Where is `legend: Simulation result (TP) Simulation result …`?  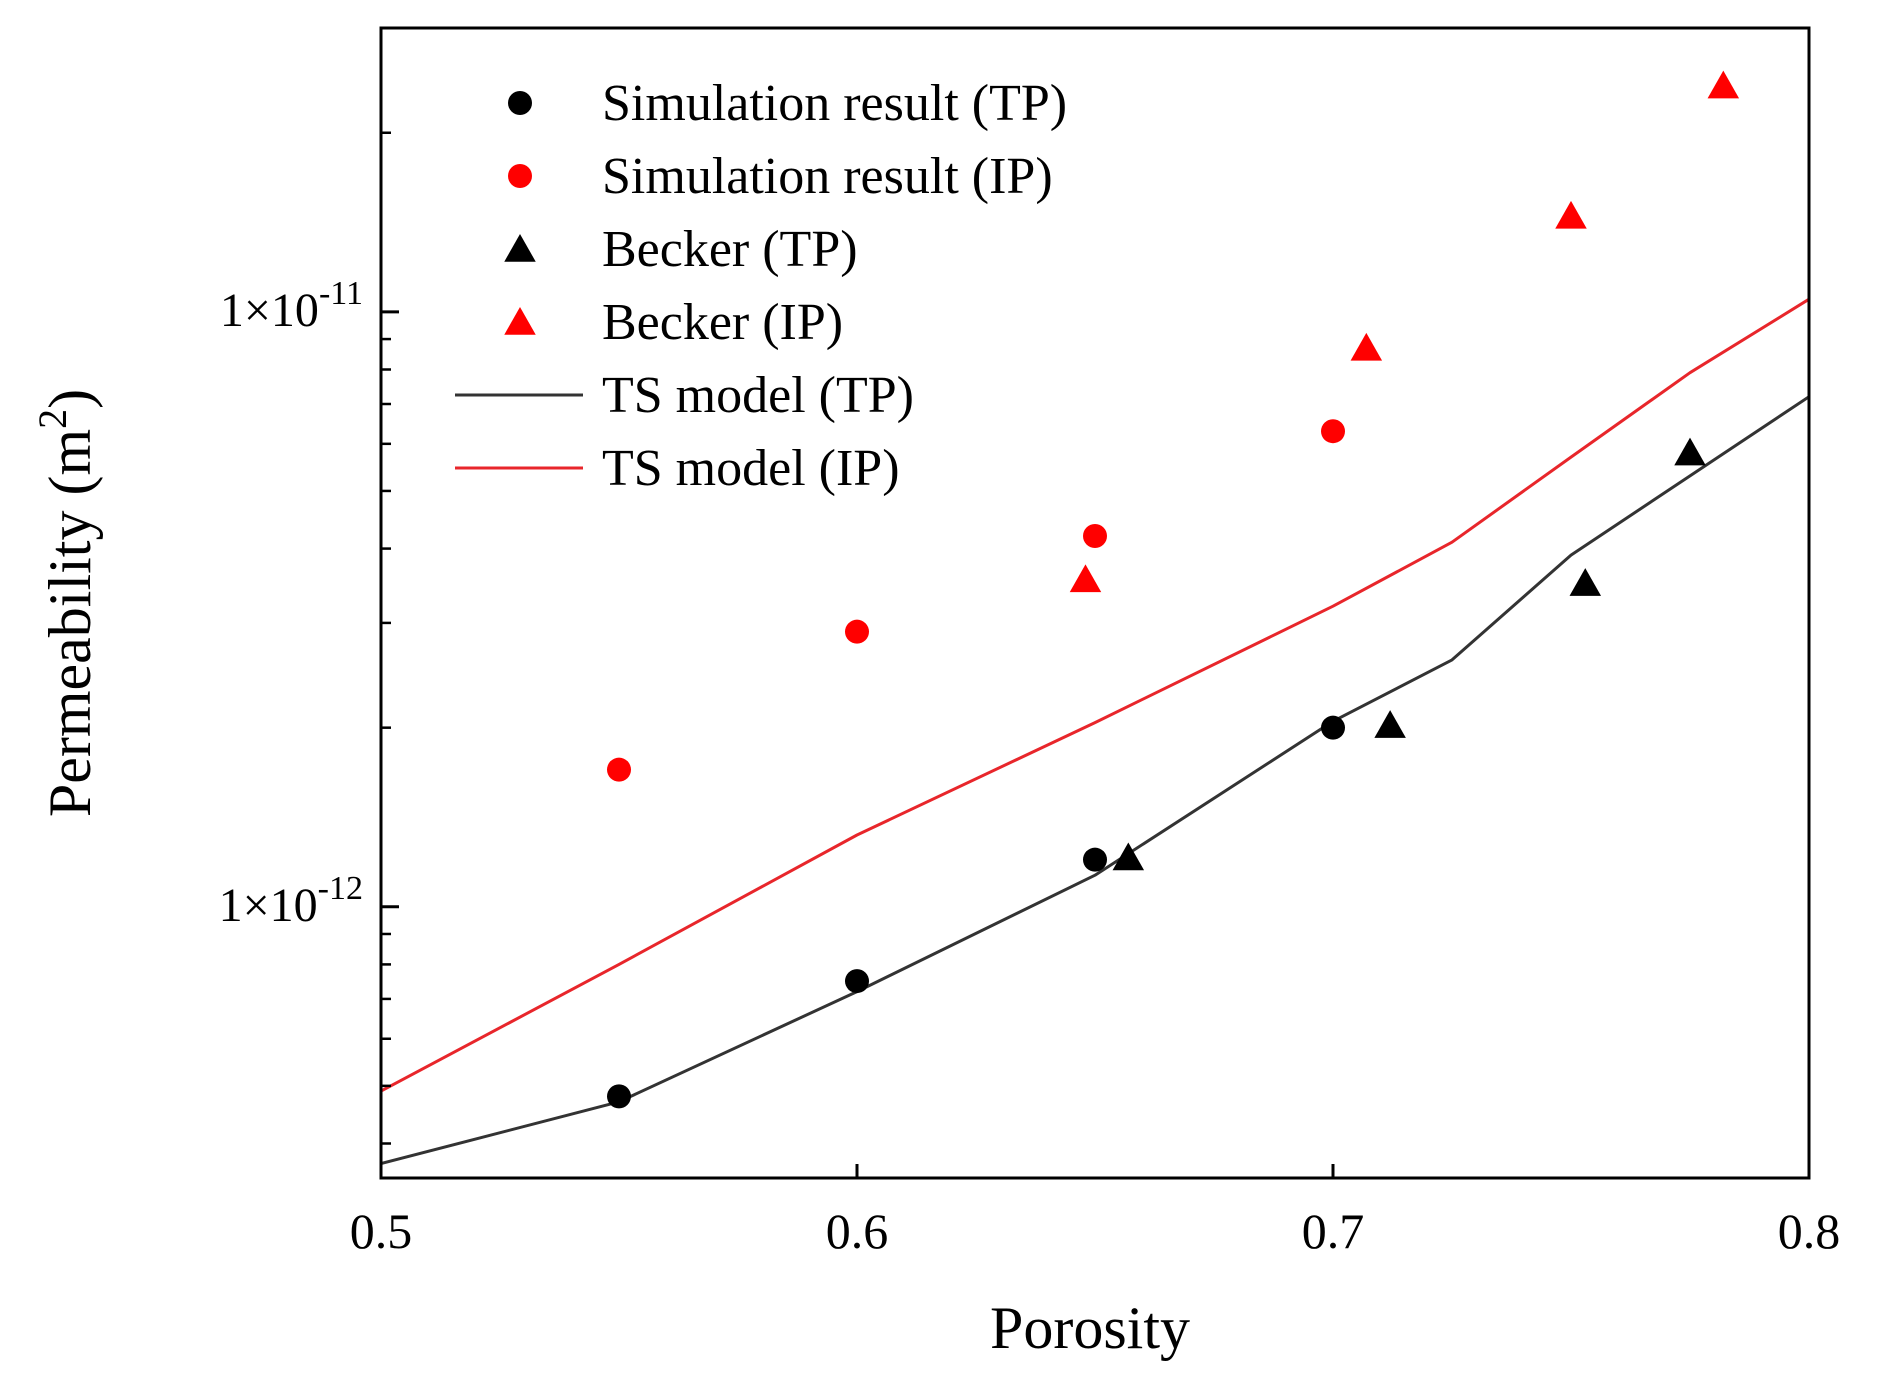 legend: Simulation result (TP) Simulation result … is located at coordinates (761, 286).